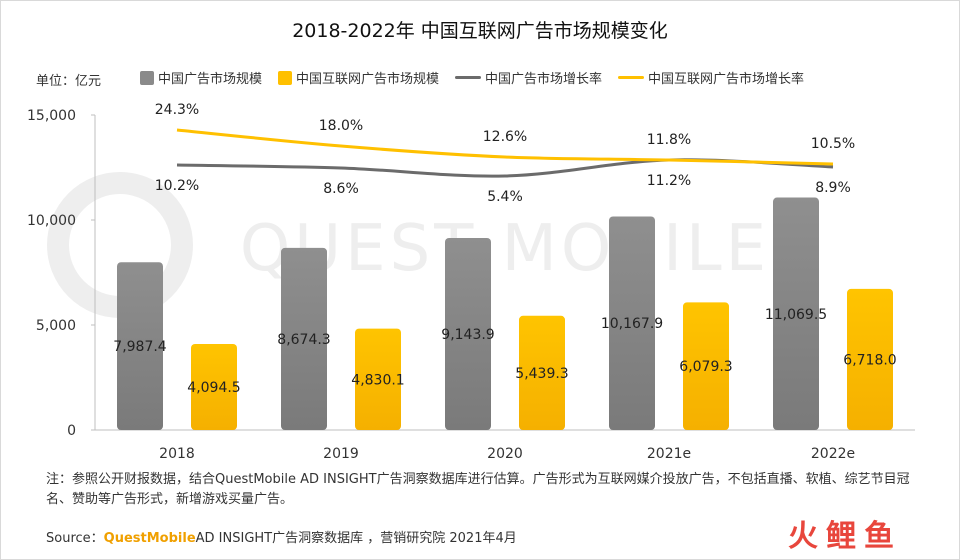 The image size is (960, 560). I want to click on line-data-label: 10.5%, so click(833, 144).